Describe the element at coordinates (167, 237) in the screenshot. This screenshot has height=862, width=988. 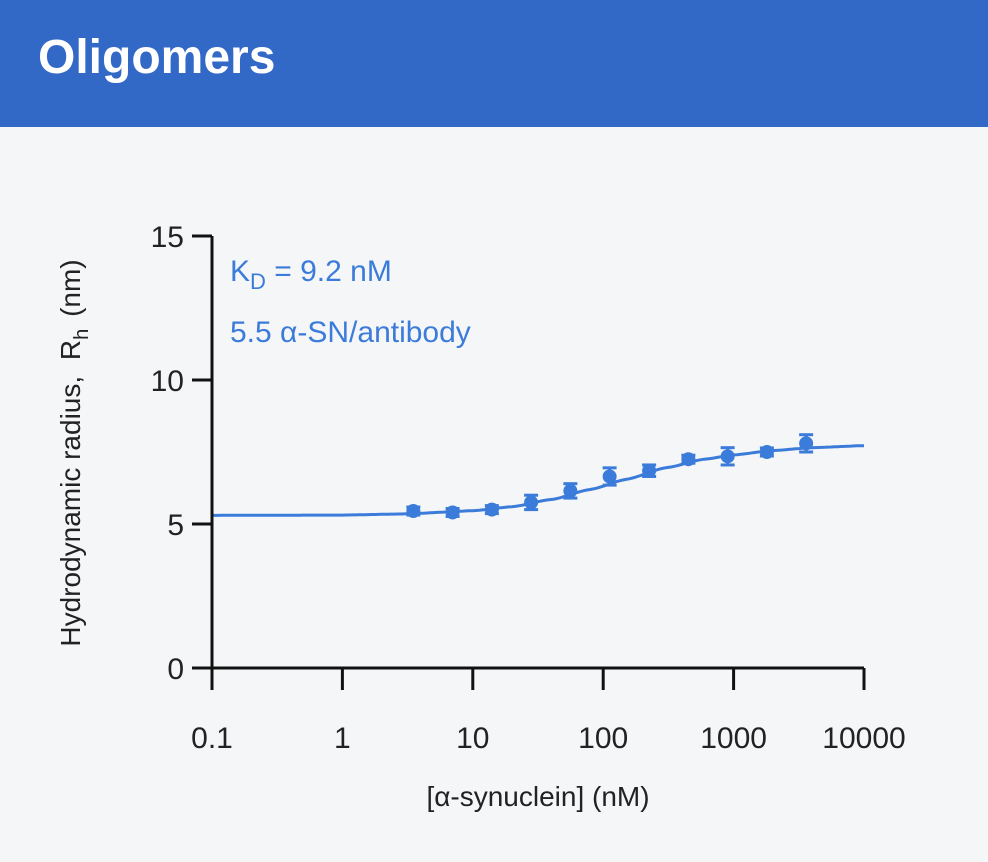
I see `y-tick-label: 15` at that location.